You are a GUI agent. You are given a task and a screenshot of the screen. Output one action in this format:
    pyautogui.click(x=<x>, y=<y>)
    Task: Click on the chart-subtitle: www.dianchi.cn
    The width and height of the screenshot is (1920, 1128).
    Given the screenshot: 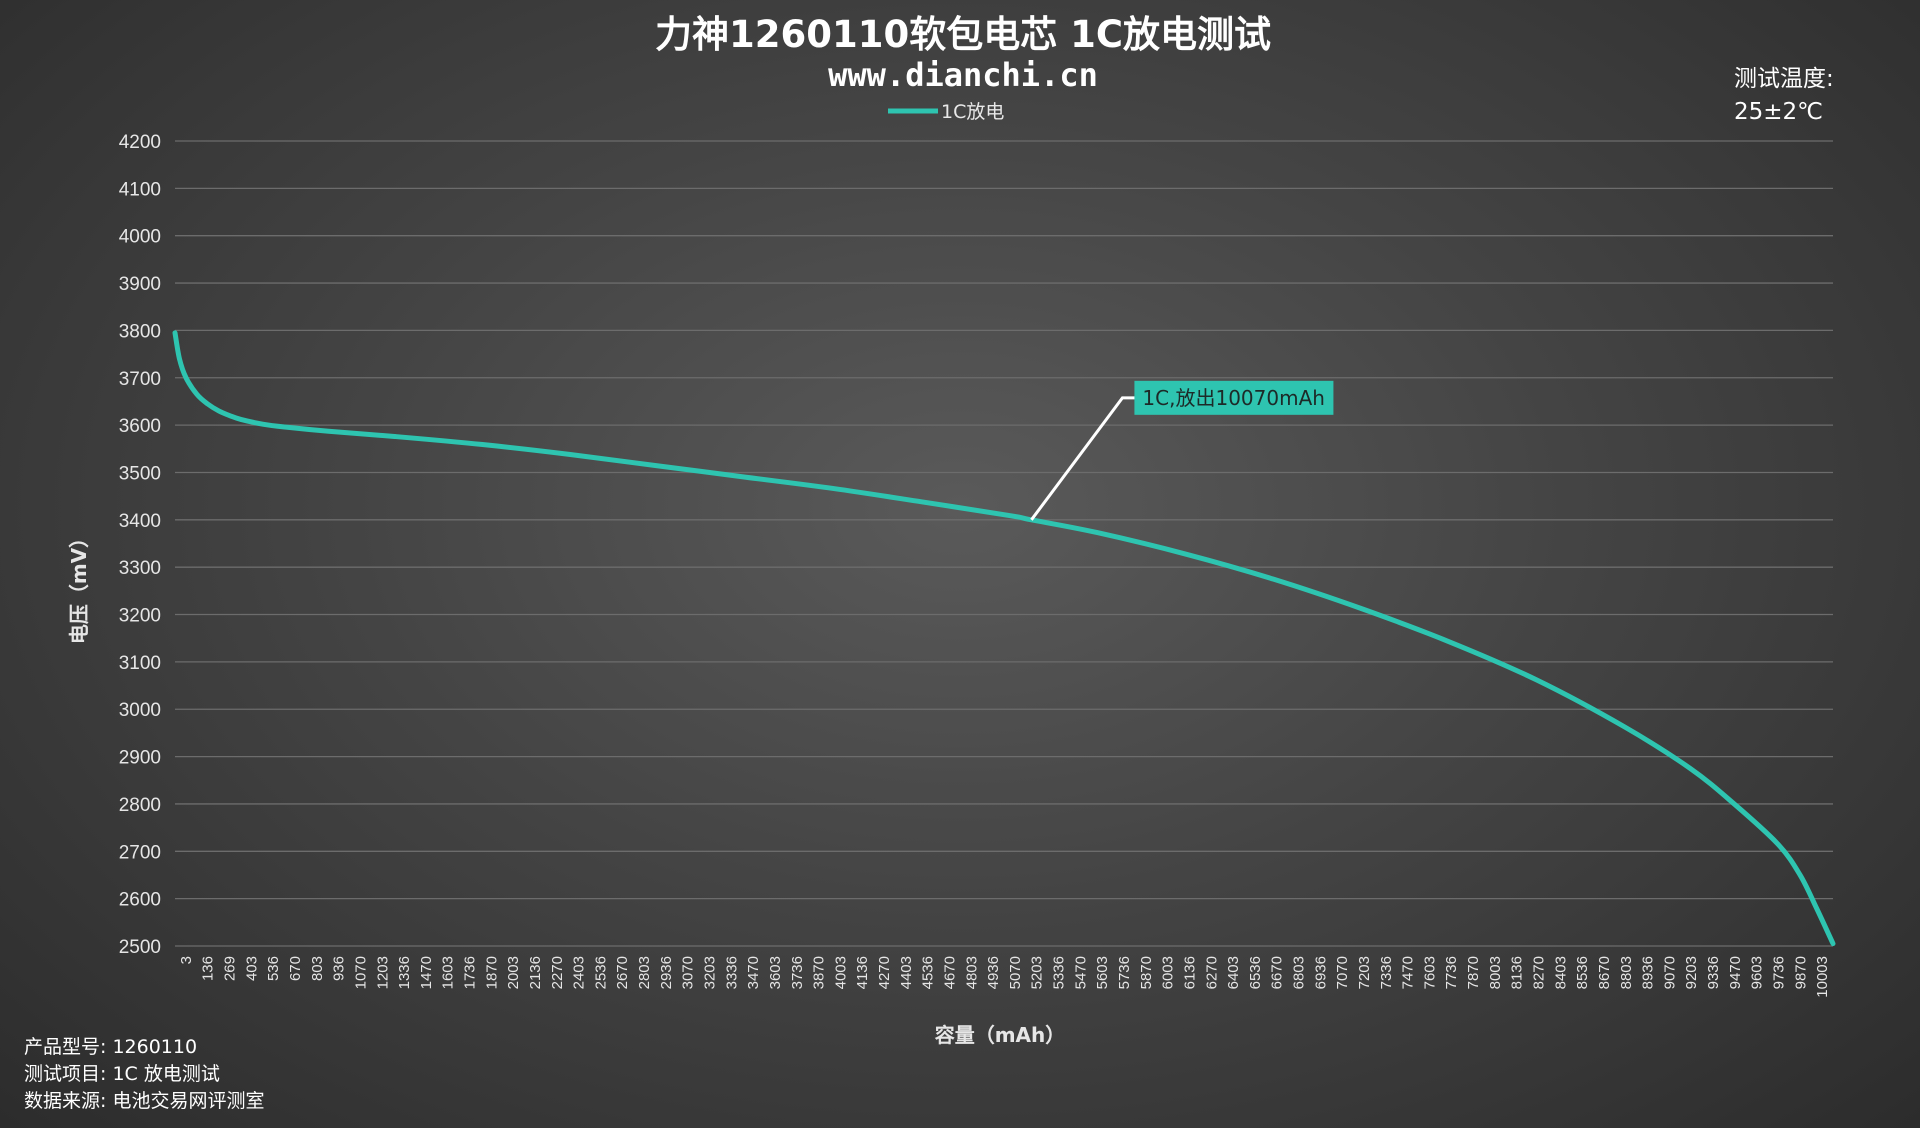 What is the action you would take?
    pyautogui.click(x=963, y=75)
    